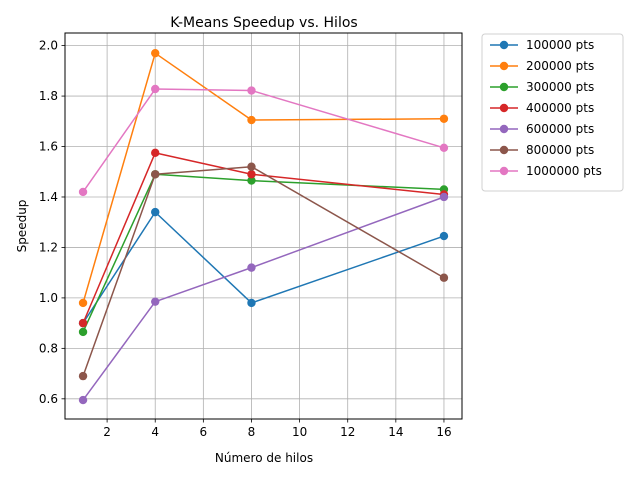 The width and height of the screenshot is (640, 480). What do you see at coordinates (564, 171) in the screenshot?
I see `legend-label: 1000000 pts` at bounding box center [564, 171].